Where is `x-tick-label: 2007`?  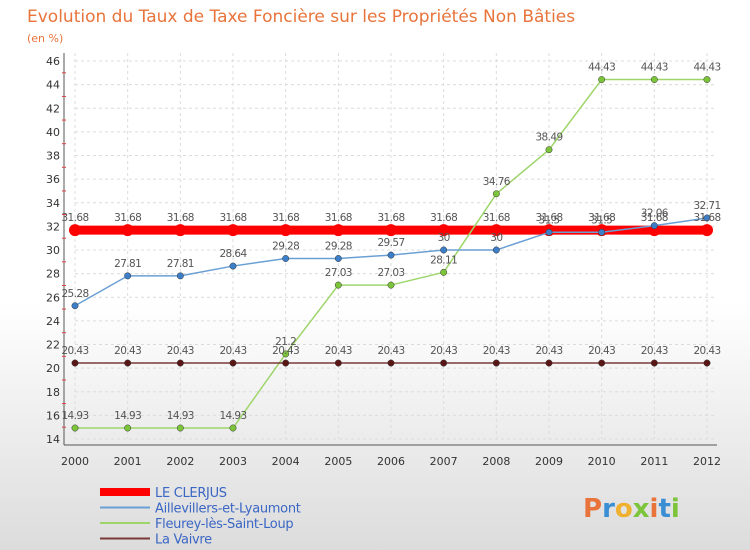
x-tick-label: 2007 is located at coordinates (444, 461).